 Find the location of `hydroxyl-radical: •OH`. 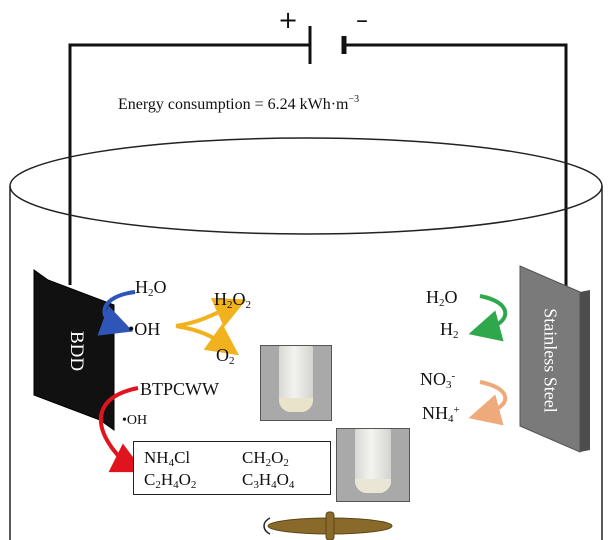

hydroxyl-radical: •OH is located at coordinates (144, 329).